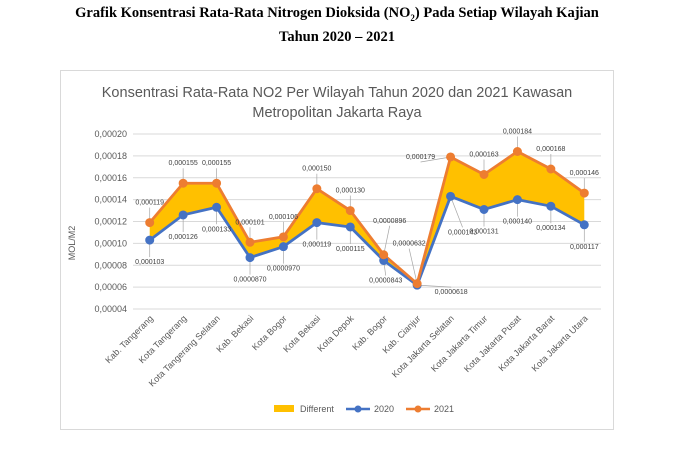  I want to click on y-tick-label: 0,00004, so click(110, 309).